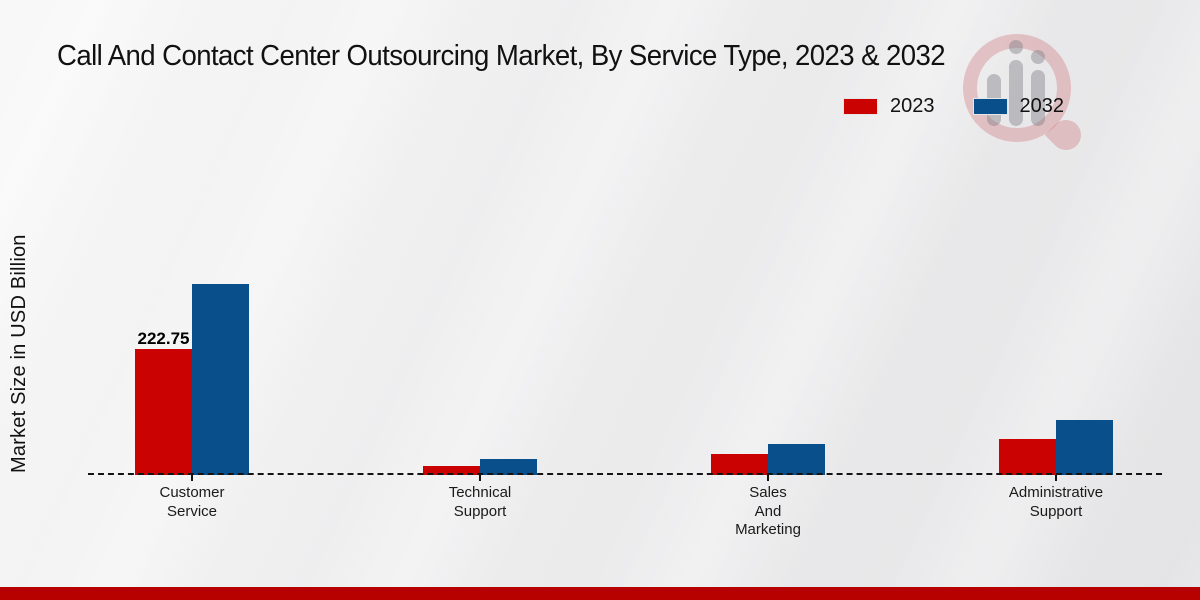  What do you see at coordinates (508, 467) in the screenshot?
I see `bar-2032-technical-support` at bounding box center [508, 467].